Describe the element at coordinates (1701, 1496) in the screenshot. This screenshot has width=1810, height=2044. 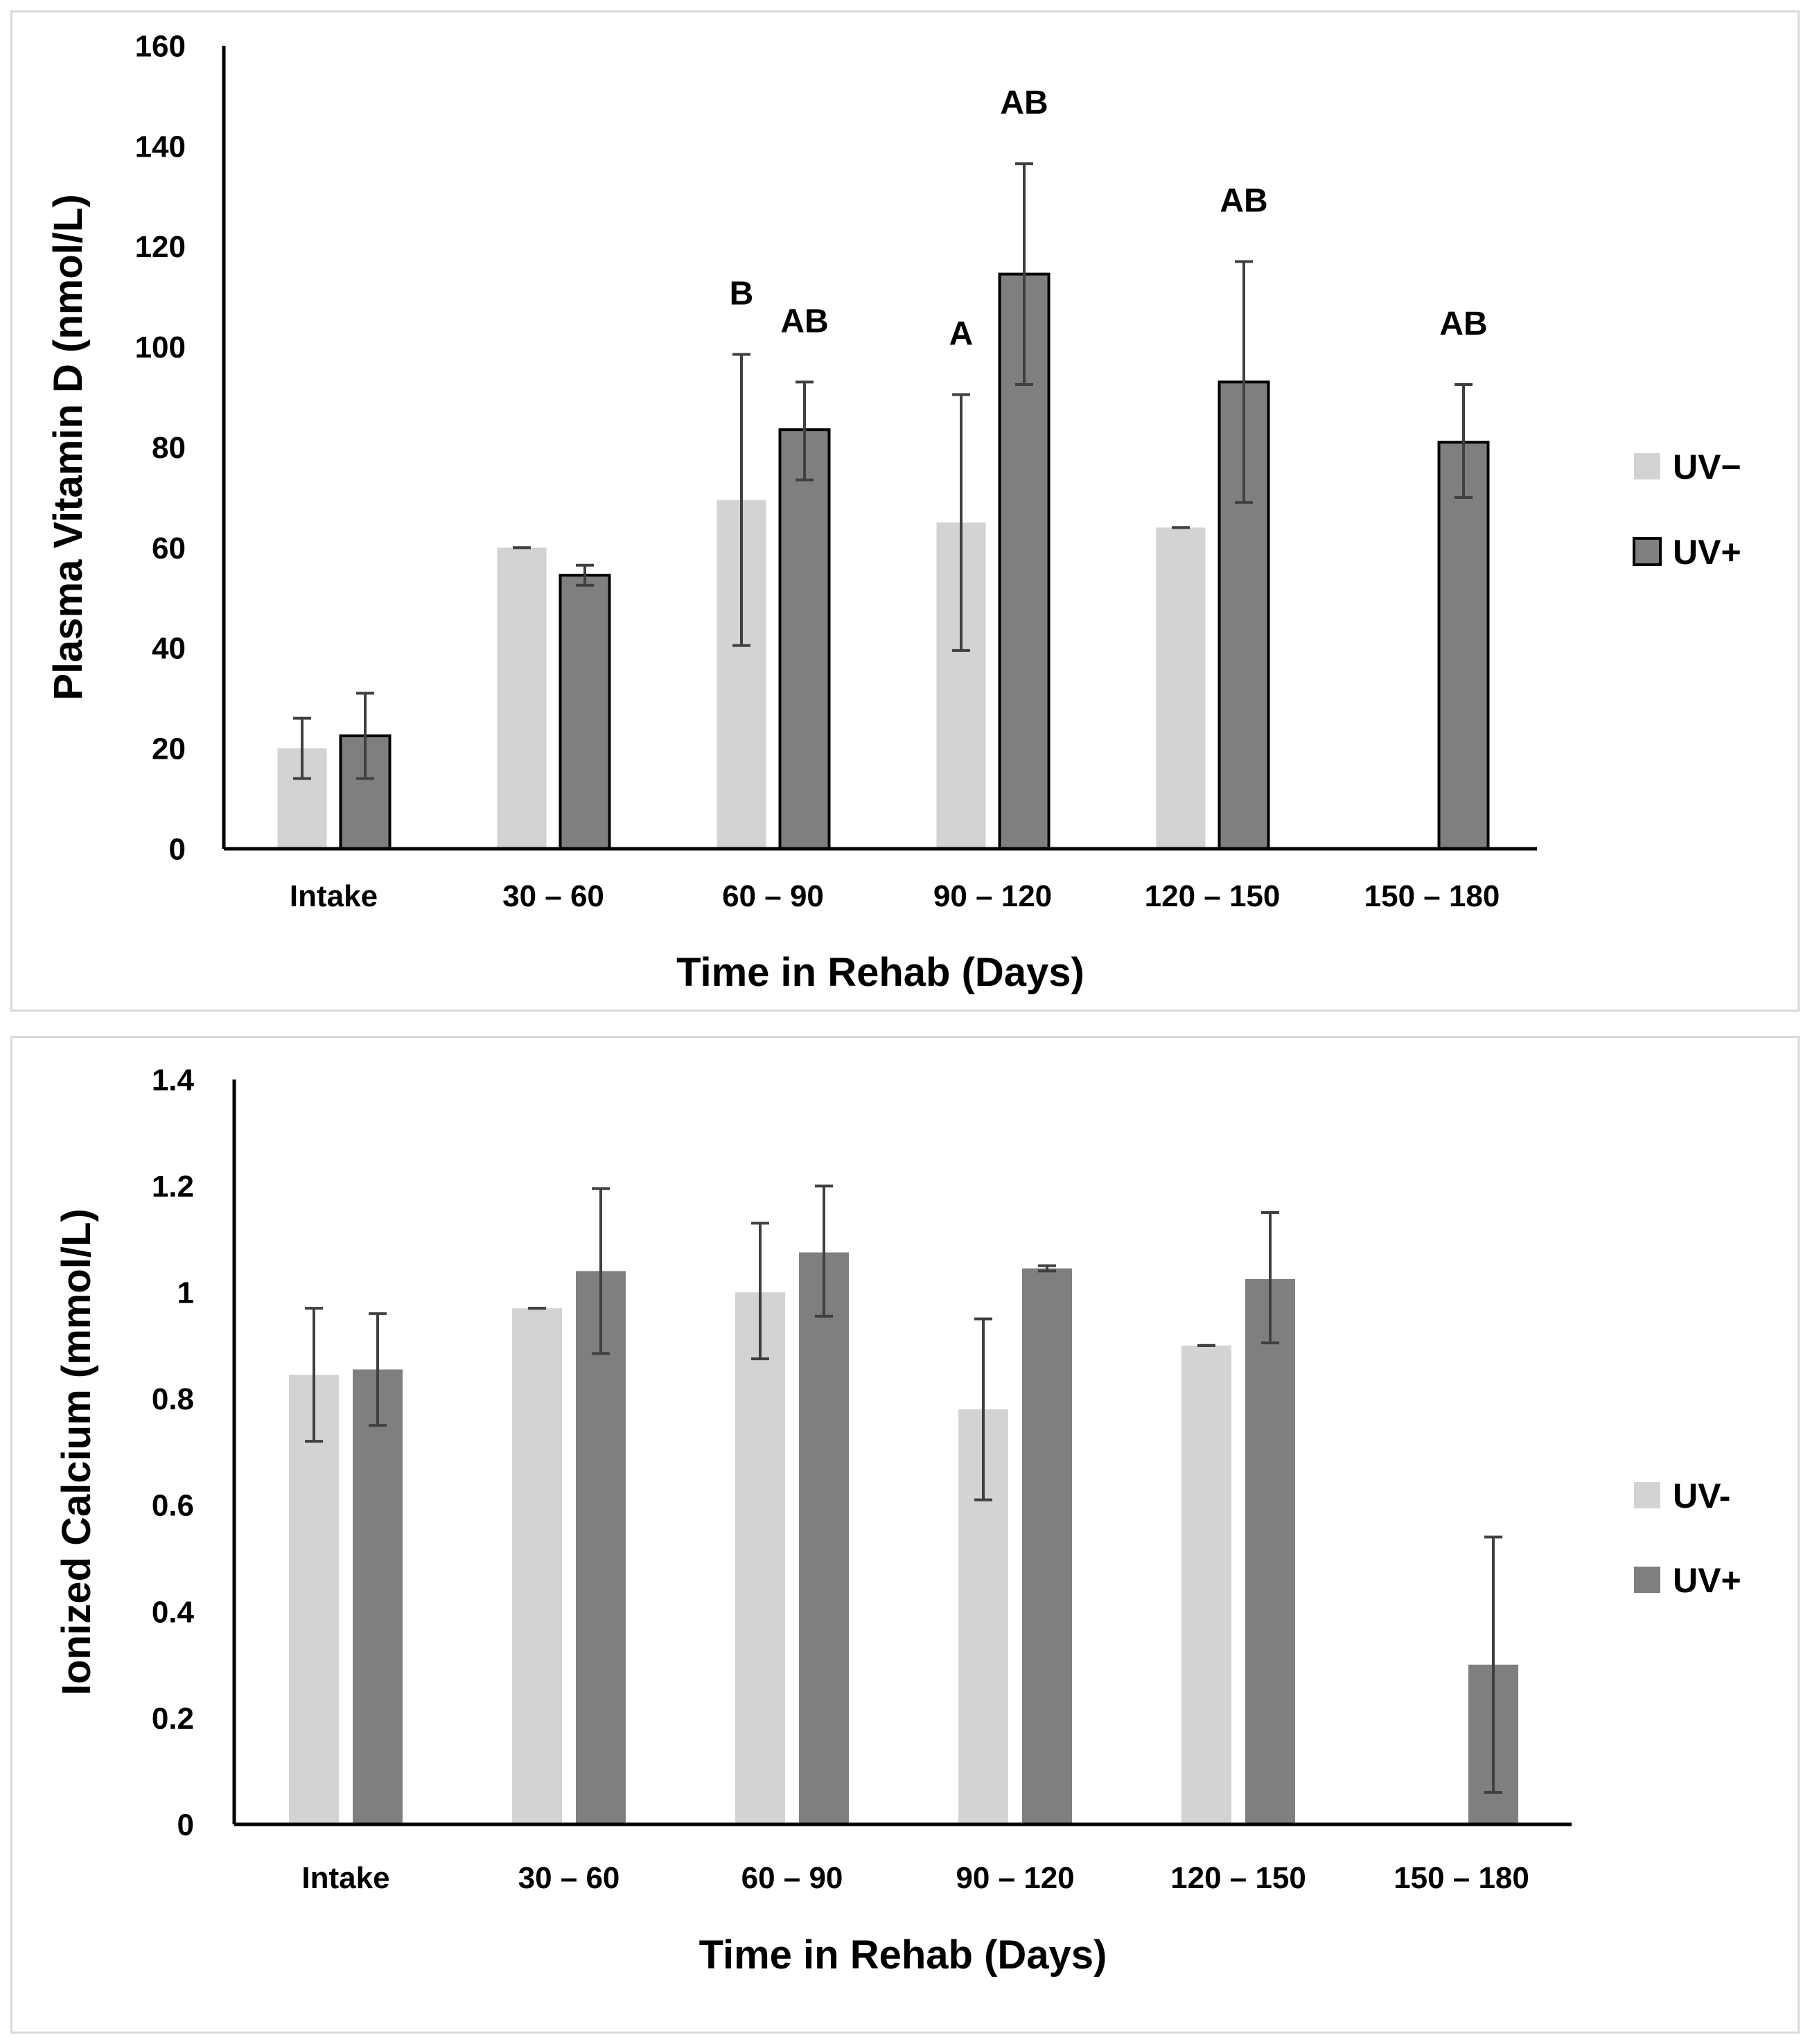
I see `legend-label-series-1: UV-` at that location.